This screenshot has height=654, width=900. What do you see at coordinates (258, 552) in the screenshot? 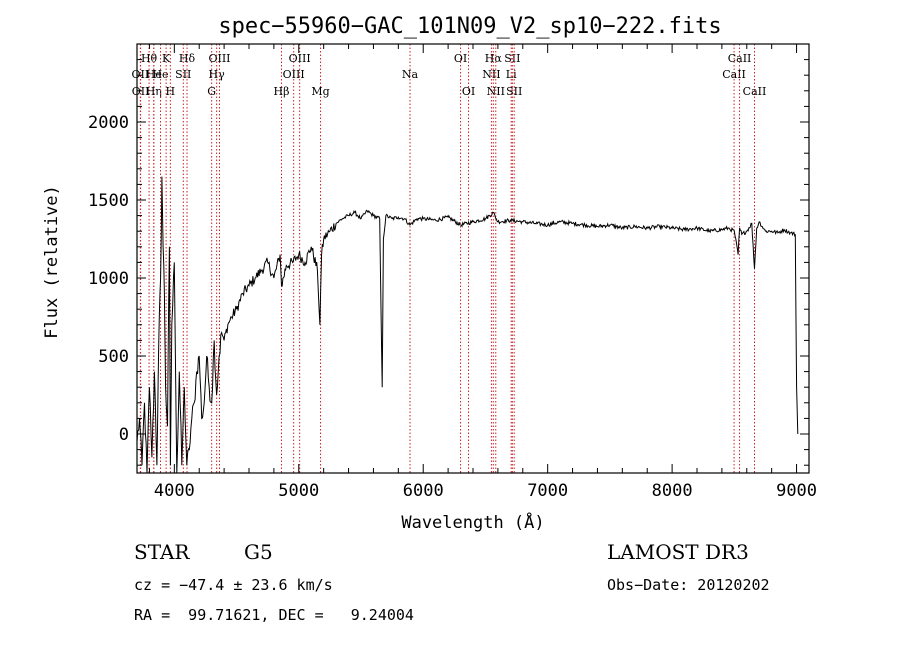
I see `object-subclass: G5` at bounding box center [258, 552].